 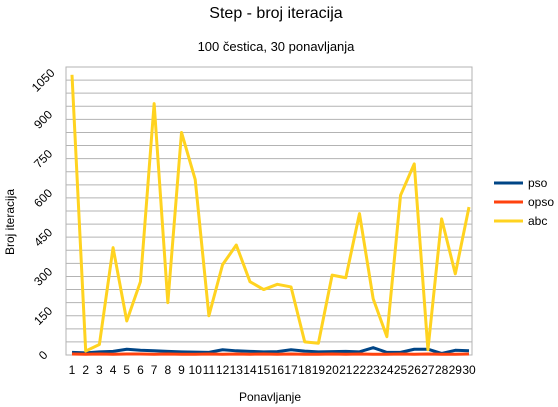 What do you see at coordinates (237, 370) in the screenshot?
I see `x-tick-label: 13` at bounding box center [237, 370].